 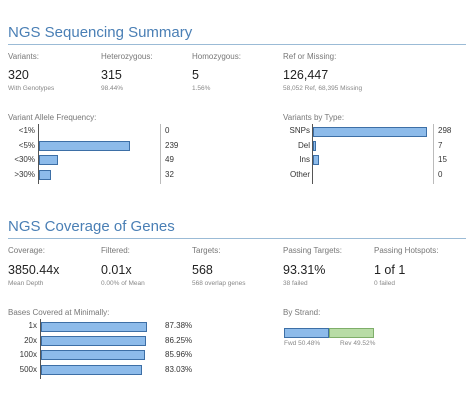 I want to click on coverage-divider, so click(x=237, y=238).